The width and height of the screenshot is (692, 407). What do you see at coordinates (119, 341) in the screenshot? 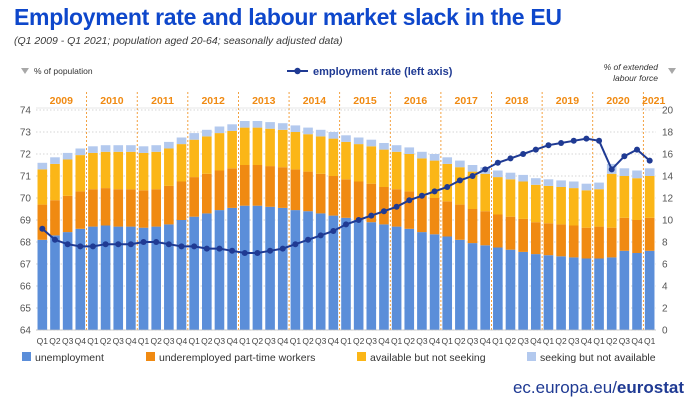
I see `quarter-label: Q3` at bounding box center [119, 341].